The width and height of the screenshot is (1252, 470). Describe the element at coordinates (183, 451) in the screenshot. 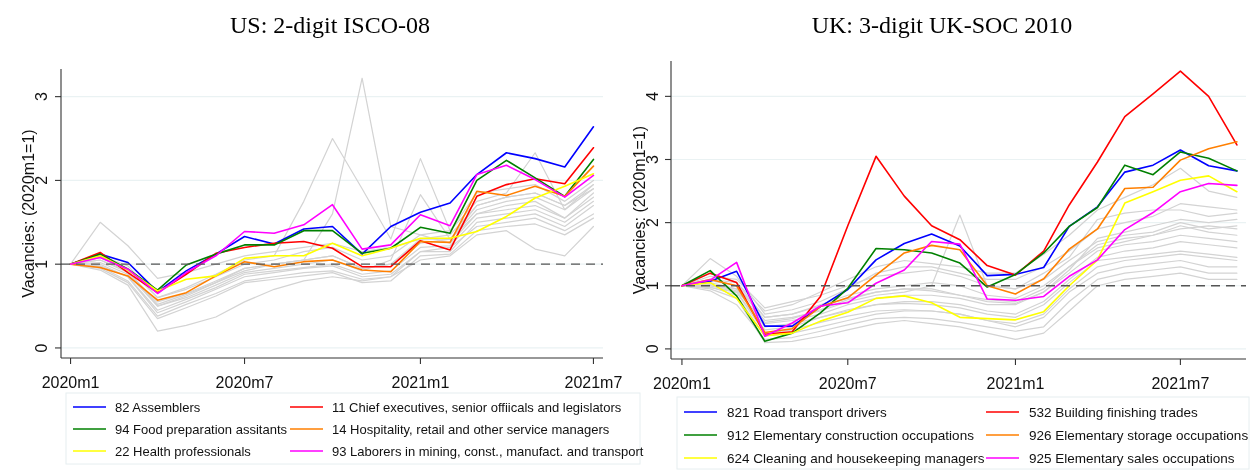

I see `legend-label: 22 Health professionals` at that location.